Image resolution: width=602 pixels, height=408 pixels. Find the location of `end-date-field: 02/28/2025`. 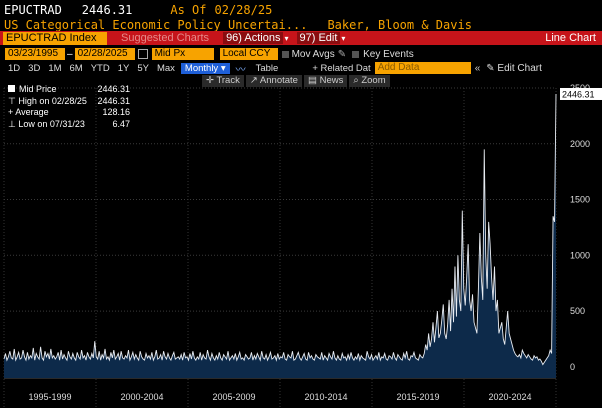

end-date-field: 02/28/2025 is located at coordinates (104, 54).